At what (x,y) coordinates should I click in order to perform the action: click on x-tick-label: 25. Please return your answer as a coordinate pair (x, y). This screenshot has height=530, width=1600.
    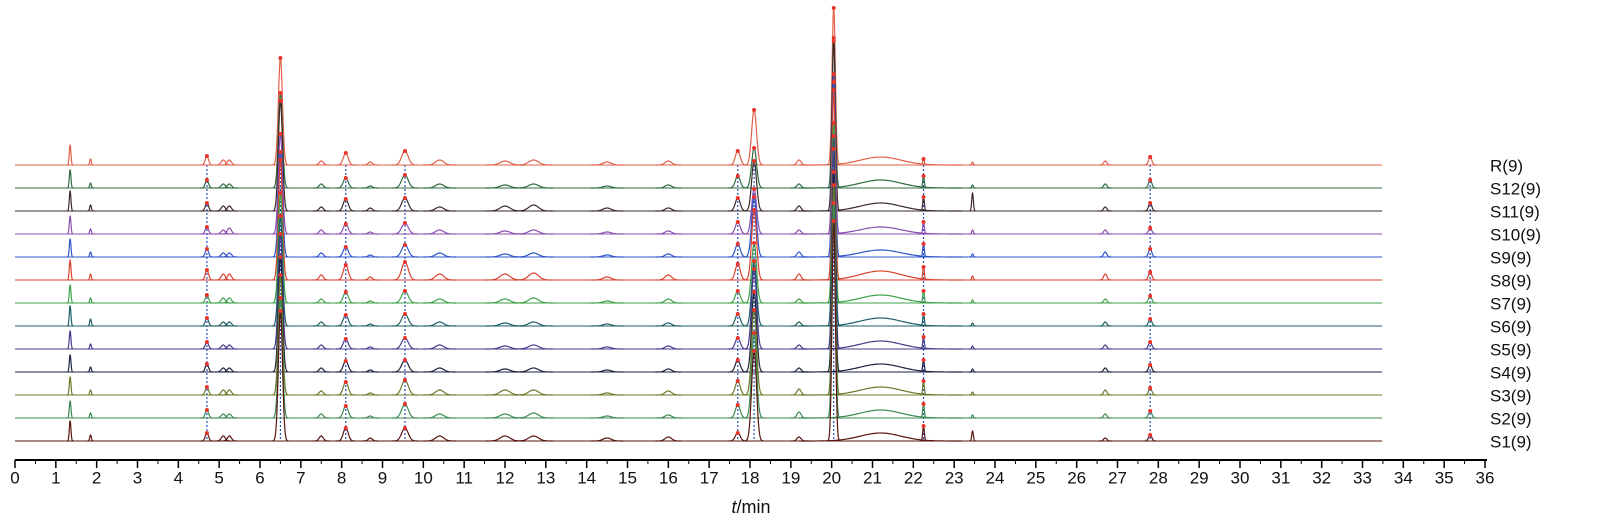
    Looking at the image, I should click on (1035, 477).